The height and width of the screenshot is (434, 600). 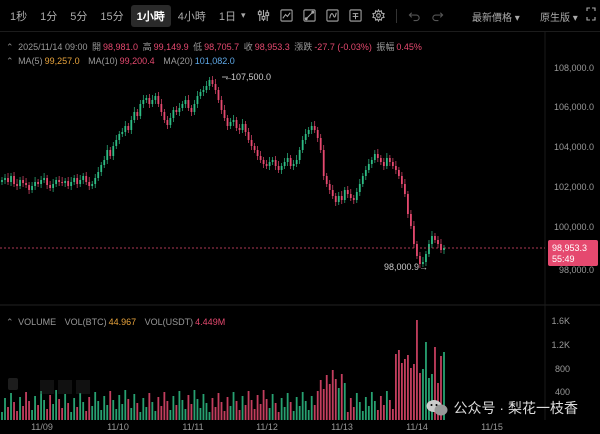 What do you see at coordinates (30, 61) in the screenshot?
I see `ma5-label: MA(5)` at bounding box center [30, 61].